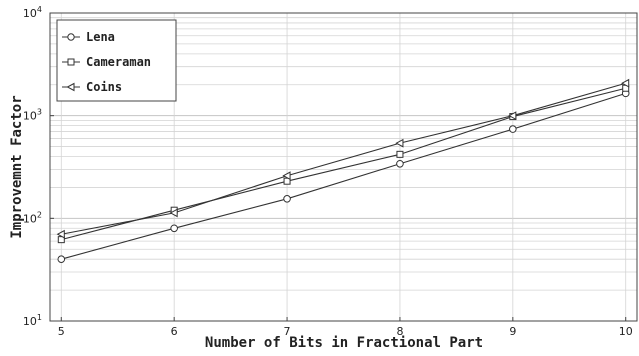  I want to click on y-tick-label: 10⁴, so click(32, 12).